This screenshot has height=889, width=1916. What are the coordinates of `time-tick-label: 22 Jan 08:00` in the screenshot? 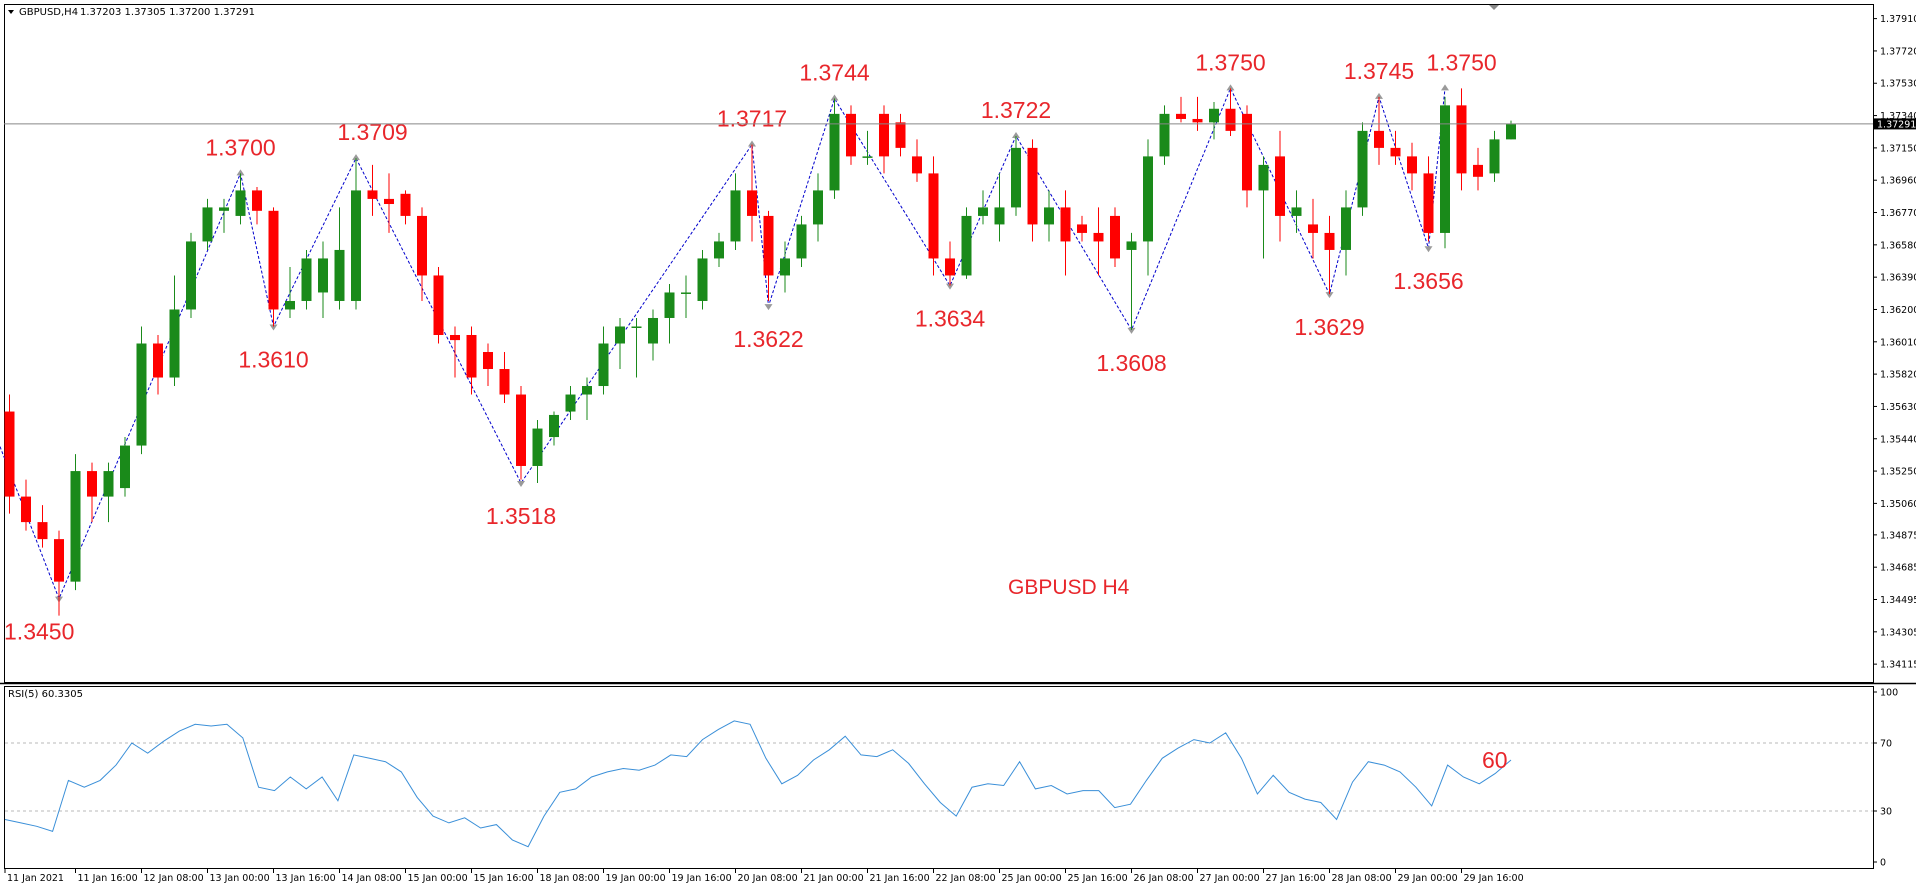 It's located at (966, 878).